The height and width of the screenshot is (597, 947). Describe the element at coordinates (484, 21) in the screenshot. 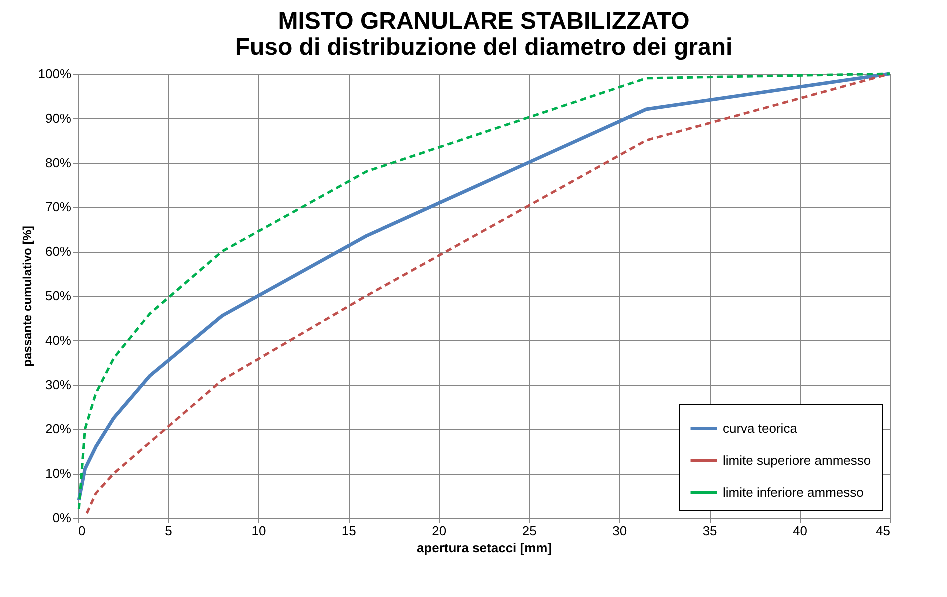

I see `text: MISTO GRANULARE STABILIZZATO` at that location.